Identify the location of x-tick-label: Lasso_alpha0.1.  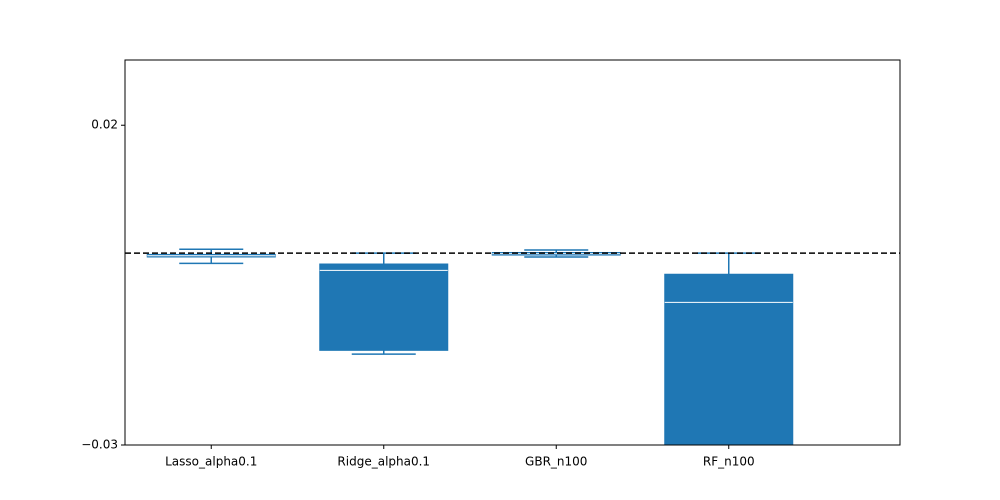
(211, 462).